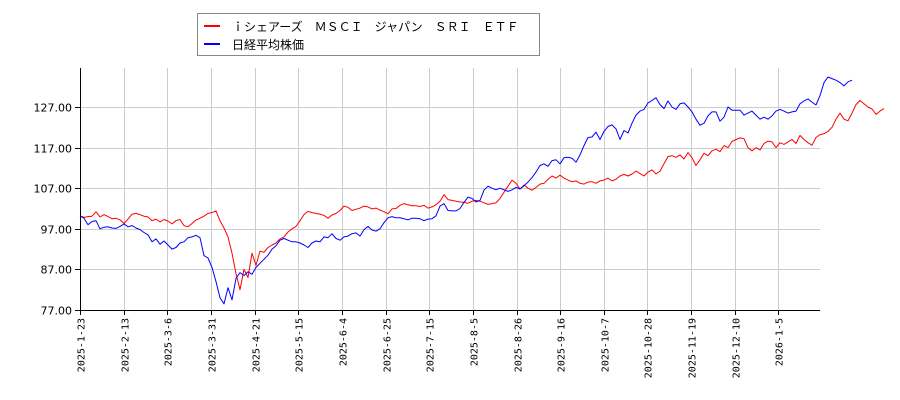  I want to click on y-tick-label: 97.00, so click(57, 230).